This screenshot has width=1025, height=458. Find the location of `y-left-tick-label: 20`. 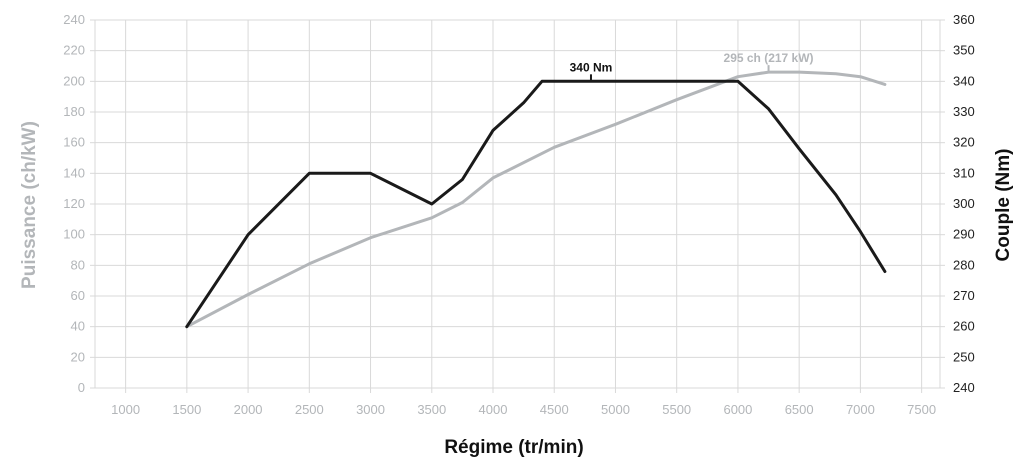

y-left-tick-label: 20 is located at coordinates (78, 356).